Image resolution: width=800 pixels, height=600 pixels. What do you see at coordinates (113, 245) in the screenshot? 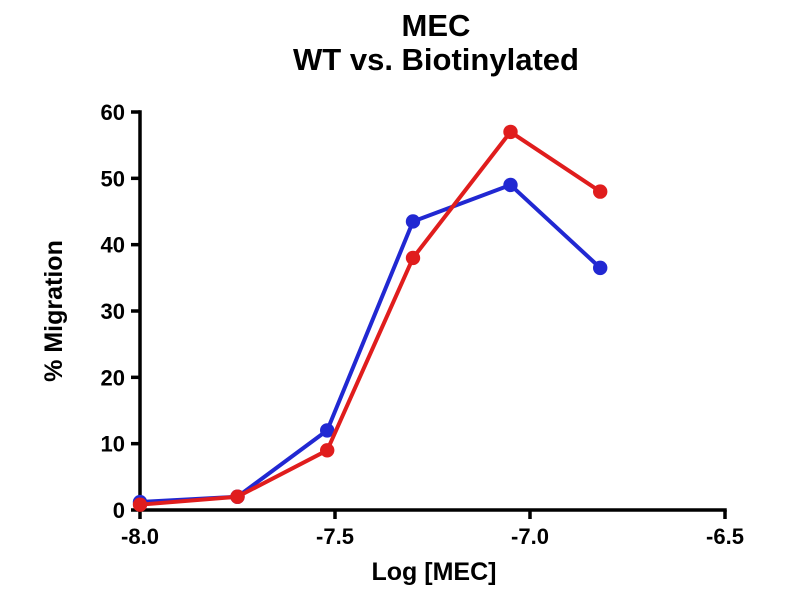
I see `y-tick-label: 40` at bounding box center [113, 245].